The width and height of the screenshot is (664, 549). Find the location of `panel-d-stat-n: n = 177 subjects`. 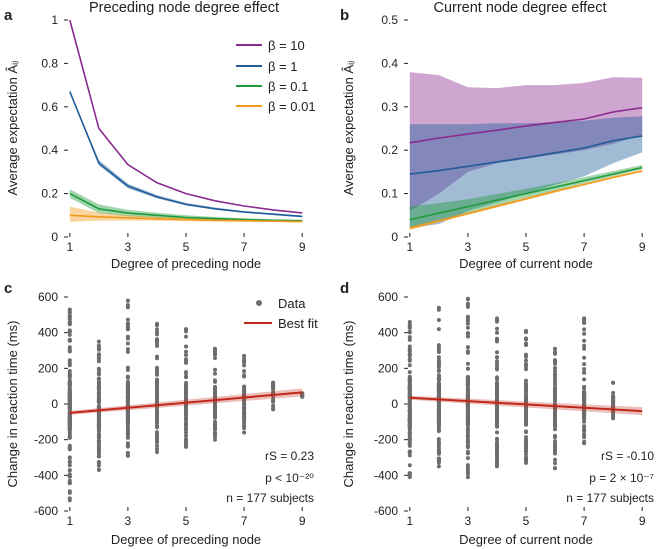

panel-d-stat-n: n = 177 subjects is located at coordinates (610, 498).